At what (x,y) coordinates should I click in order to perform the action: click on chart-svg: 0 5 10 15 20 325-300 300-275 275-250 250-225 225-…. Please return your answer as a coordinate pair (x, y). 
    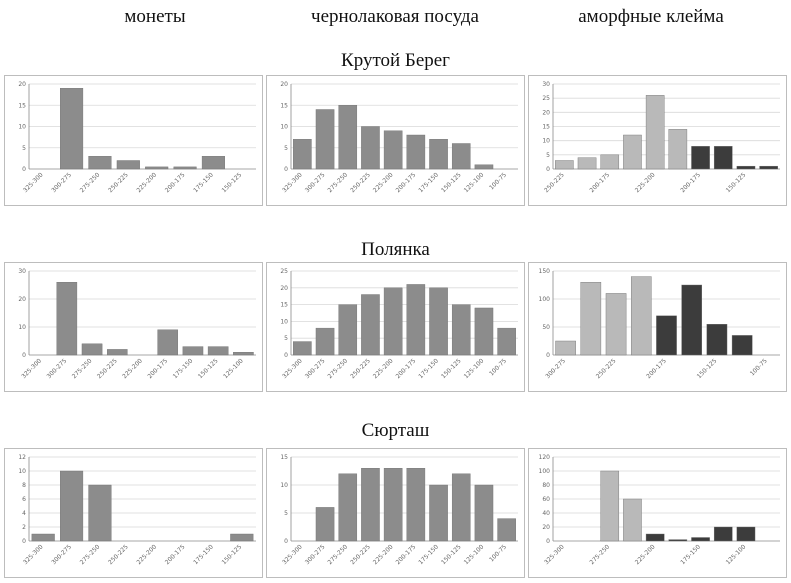
    Looking at the image, I should click on (137, 137).